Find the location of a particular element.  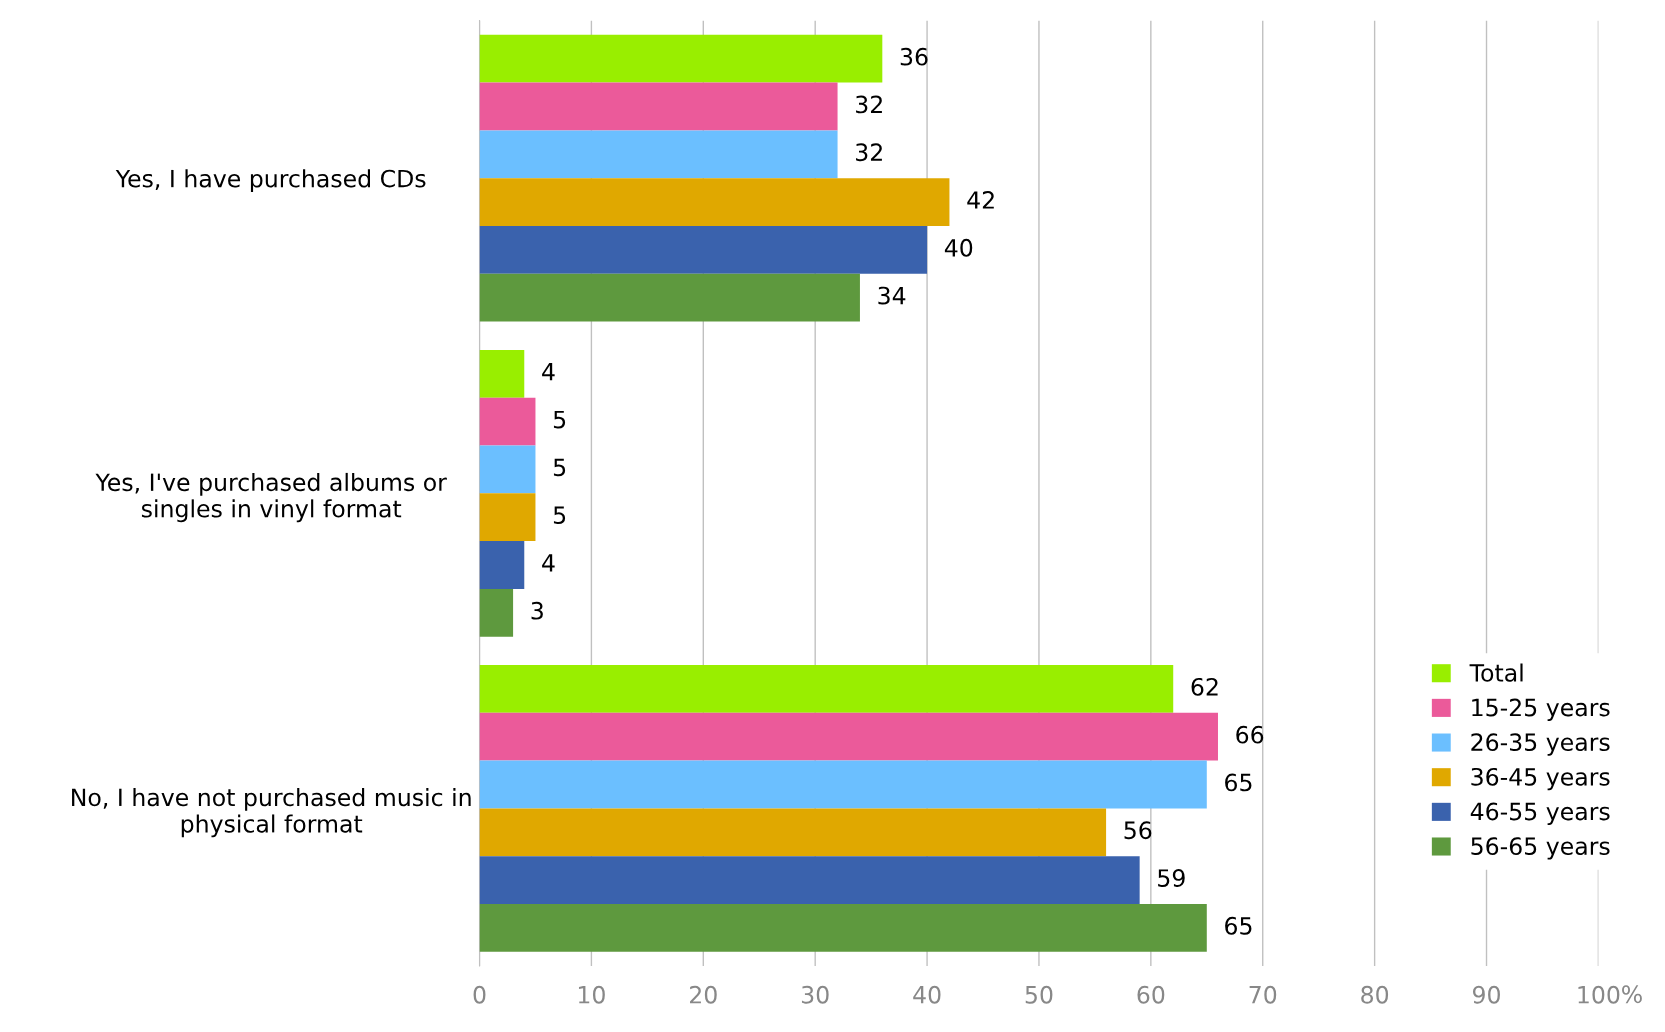

data-label: 40 is located at coordinates (958, 247).